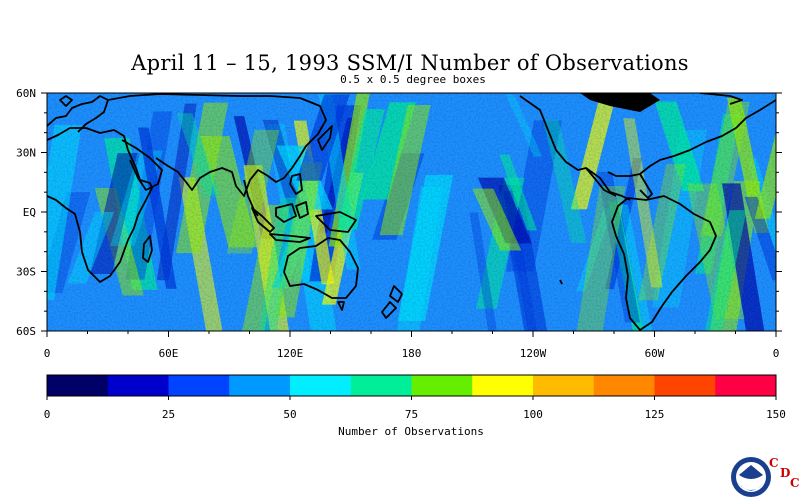  Describe the element at coordinates (26, 93) in the screenshot. I see `lat-label: 60N` at that location.